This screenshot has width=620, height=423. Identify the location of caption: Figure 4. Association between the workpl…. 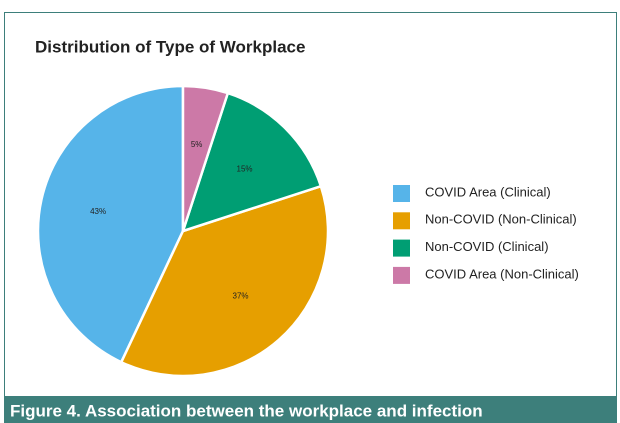
(246, 410).